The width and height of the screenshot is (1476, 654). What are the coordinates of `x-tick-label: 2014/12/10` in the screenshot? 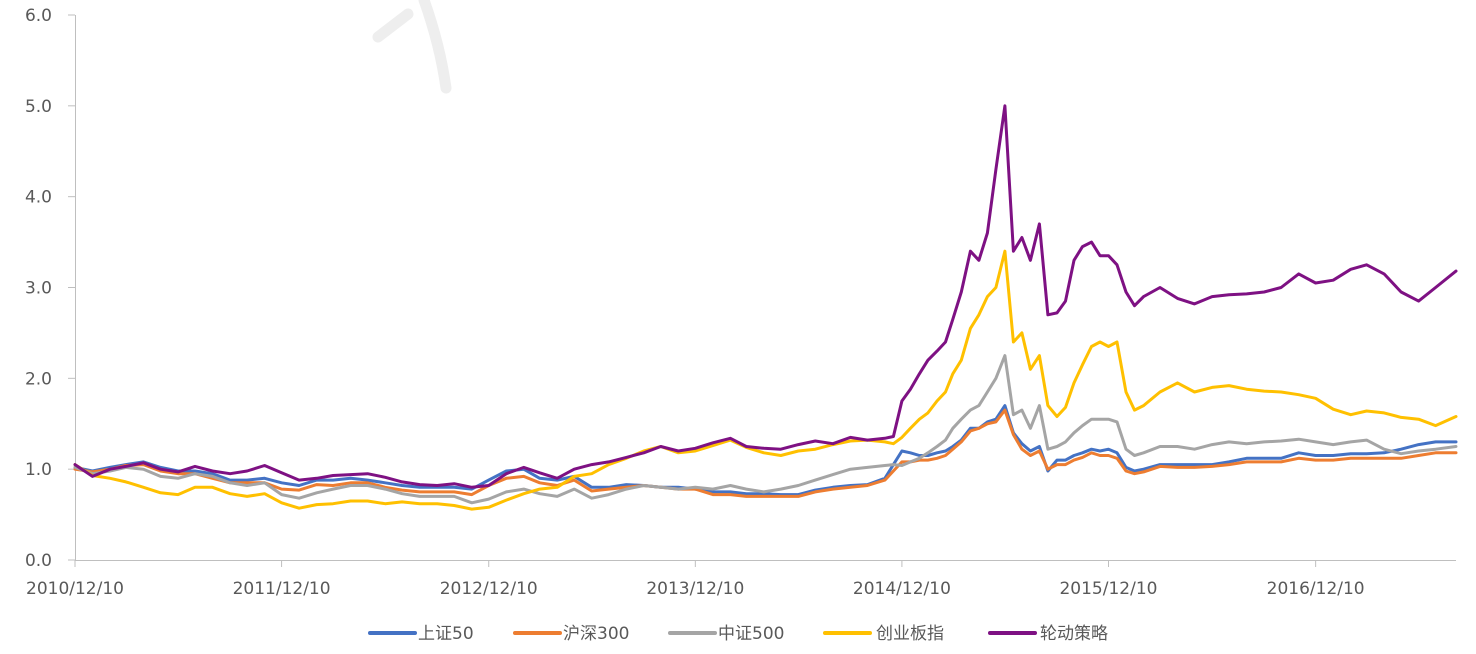 It's located at (902, 589).